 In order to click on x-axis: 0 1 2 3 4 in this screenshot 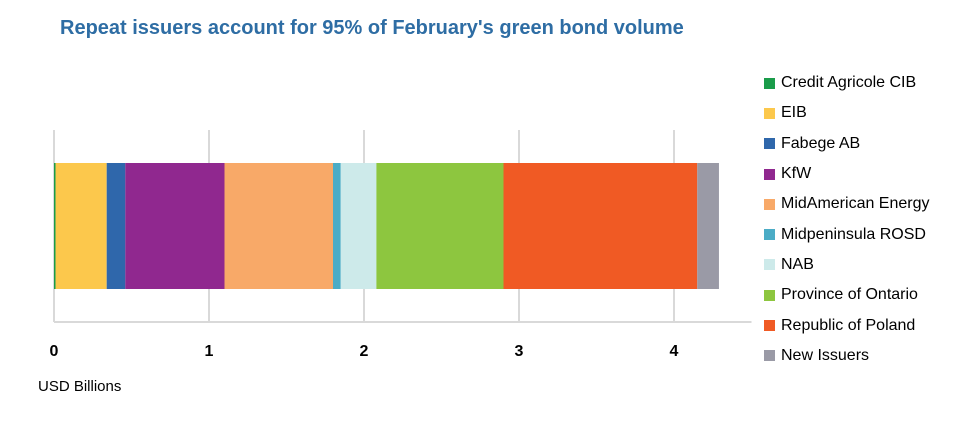, I will do `click(401, 340)`.